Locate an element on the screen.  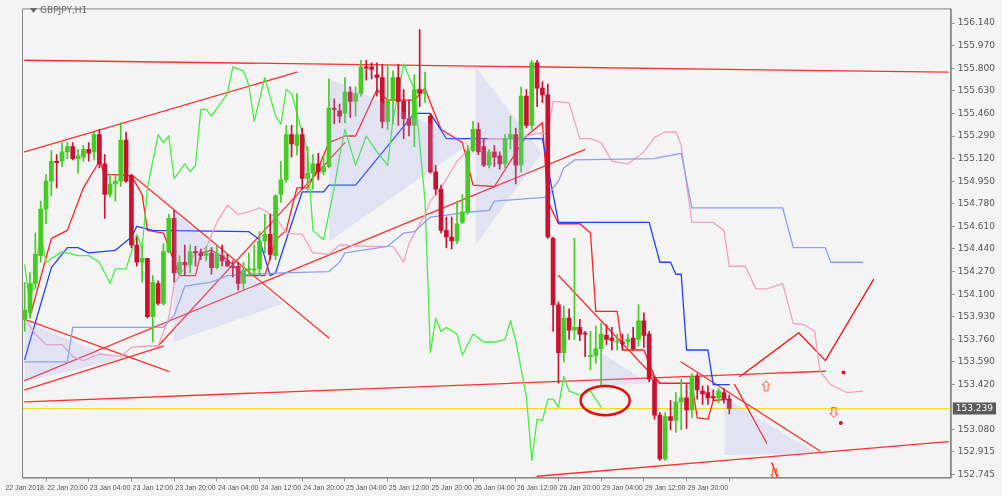
y-tick-label: 153.930 is located at coordinates (976, 316).